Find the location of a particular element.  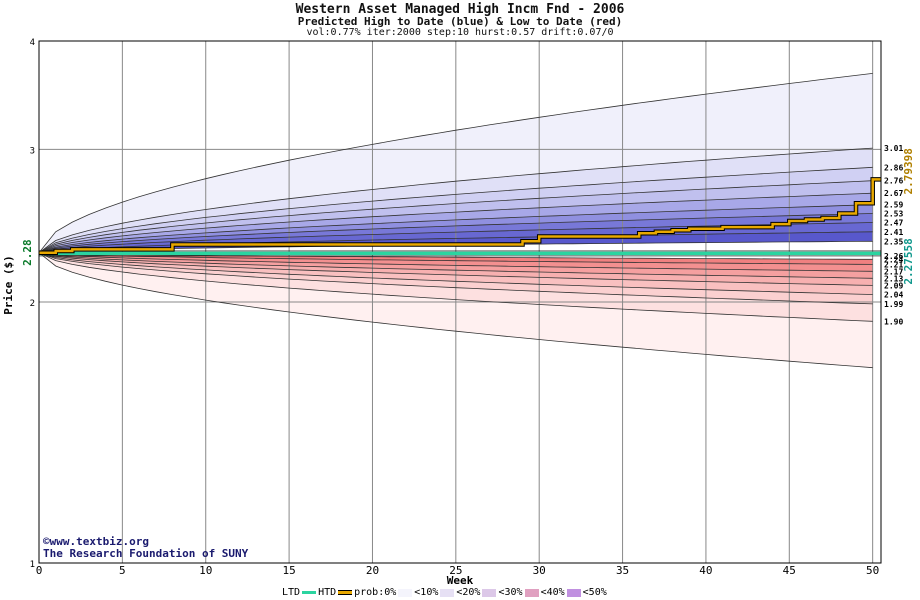

htd-series-line is located at coordinates (460, 216).